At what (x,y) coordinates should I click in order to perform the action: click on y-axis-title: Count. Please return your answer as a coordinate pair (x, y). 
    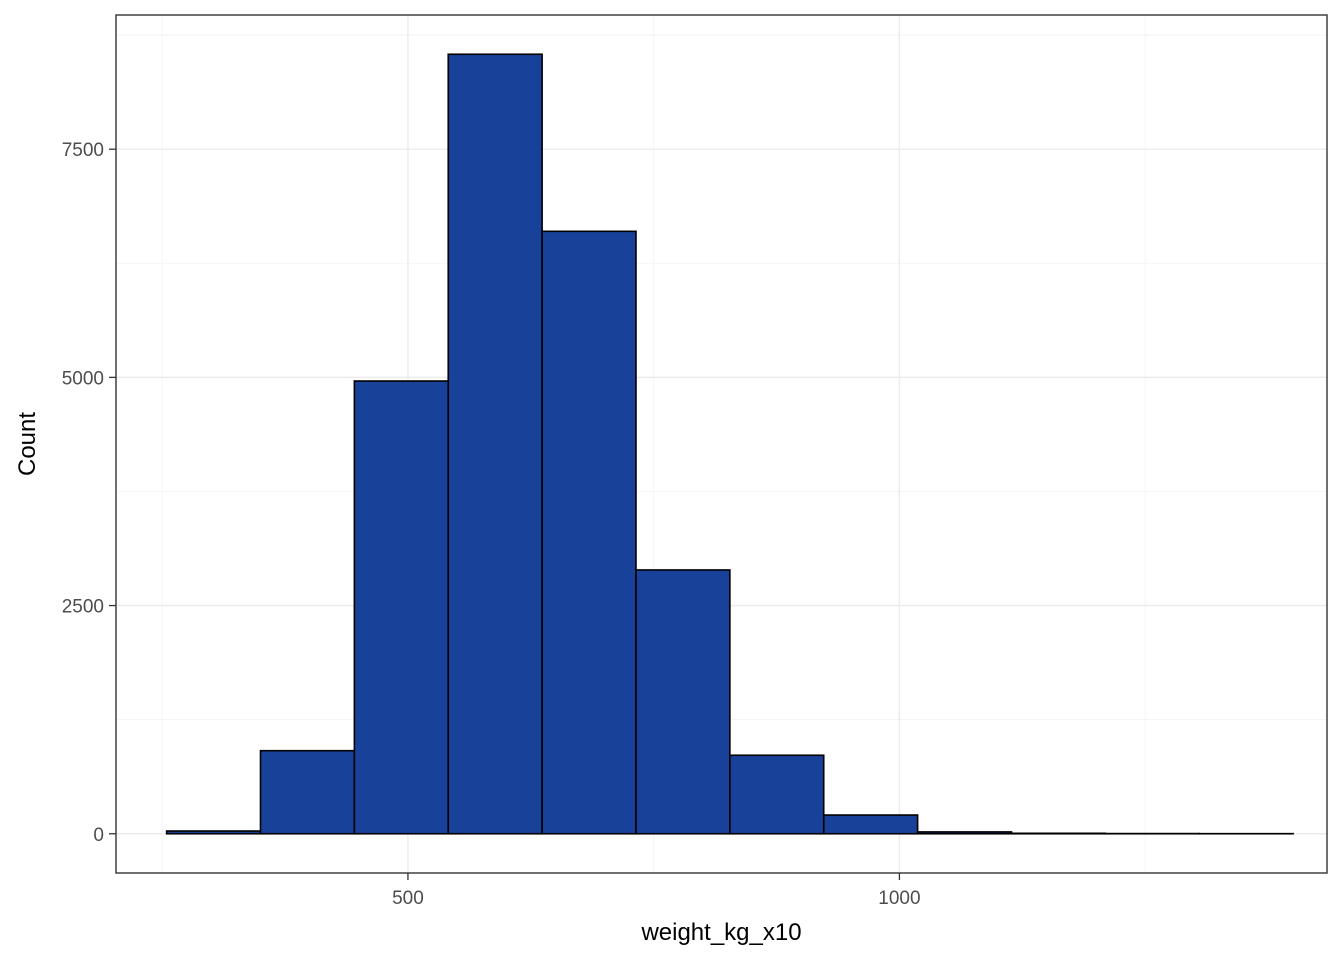
    Looking at the image, I should click on (27, 444).